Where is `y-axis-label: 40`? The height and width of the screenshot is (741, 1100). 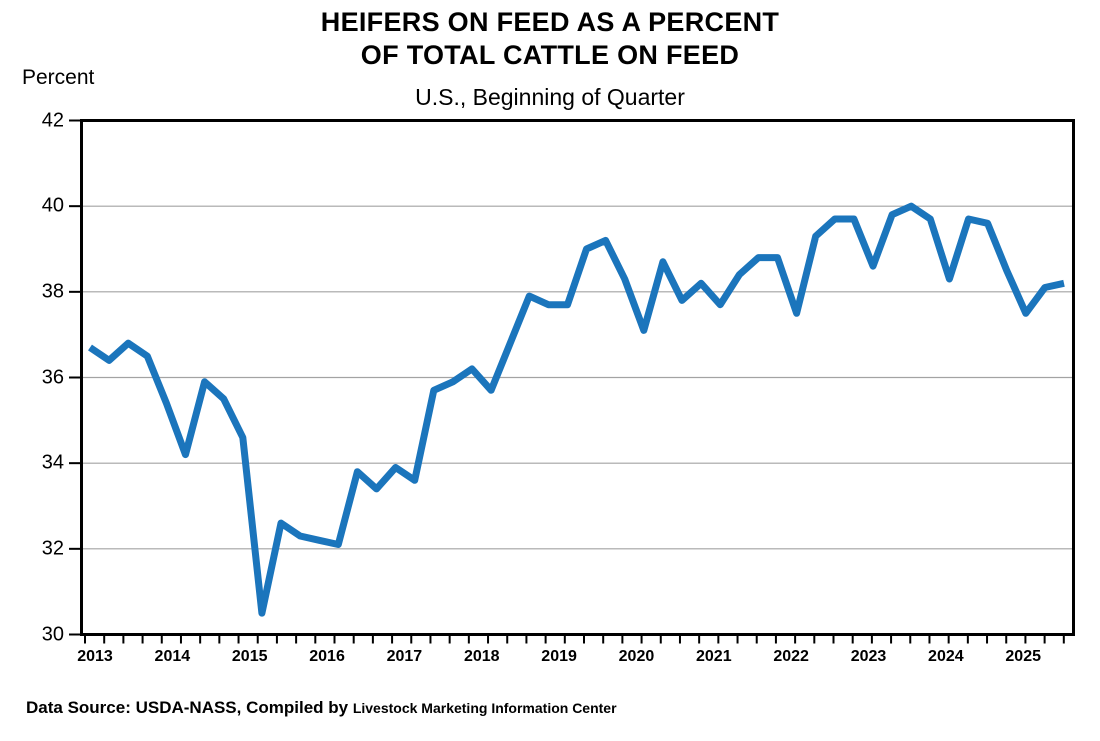
y-axis-label: 40 is located at coordinates (52, 205).